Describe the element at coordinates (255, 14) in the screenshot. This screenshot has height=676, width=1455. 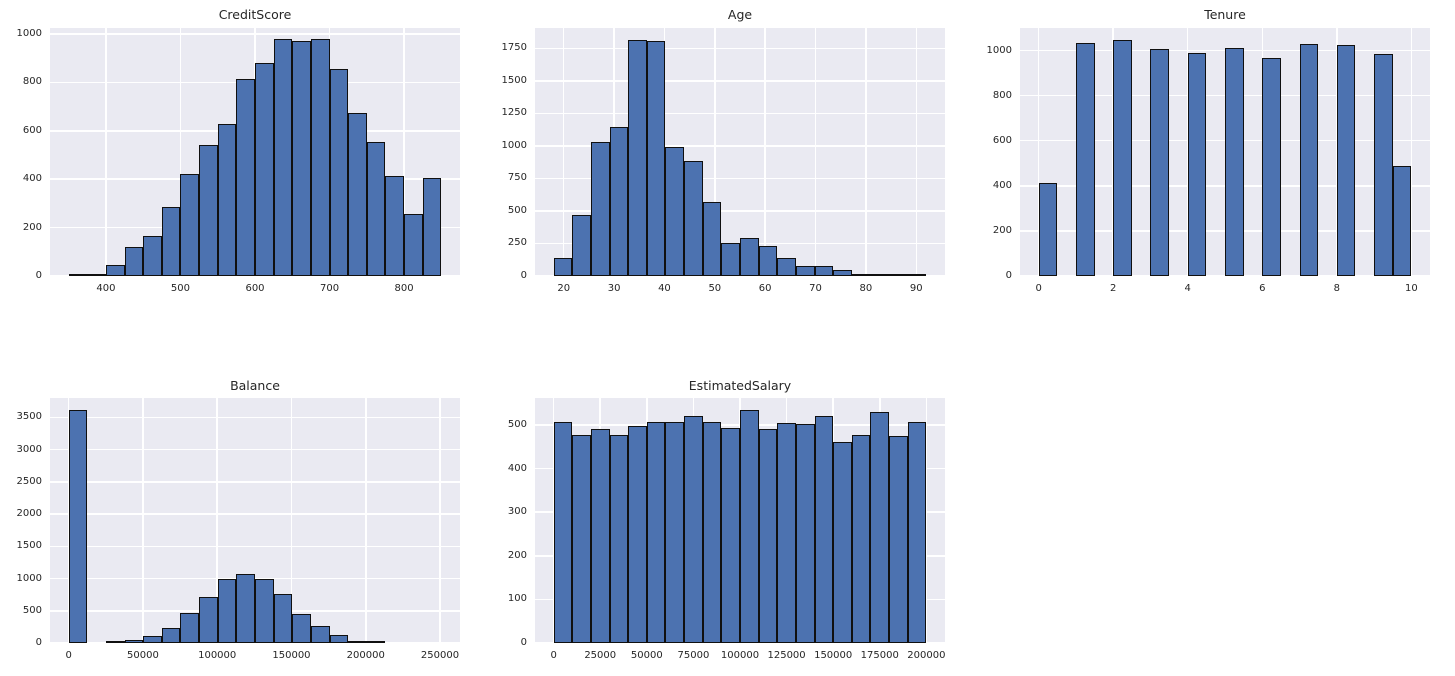
I see `chart-title-creditscore: CreditScore` at that location.